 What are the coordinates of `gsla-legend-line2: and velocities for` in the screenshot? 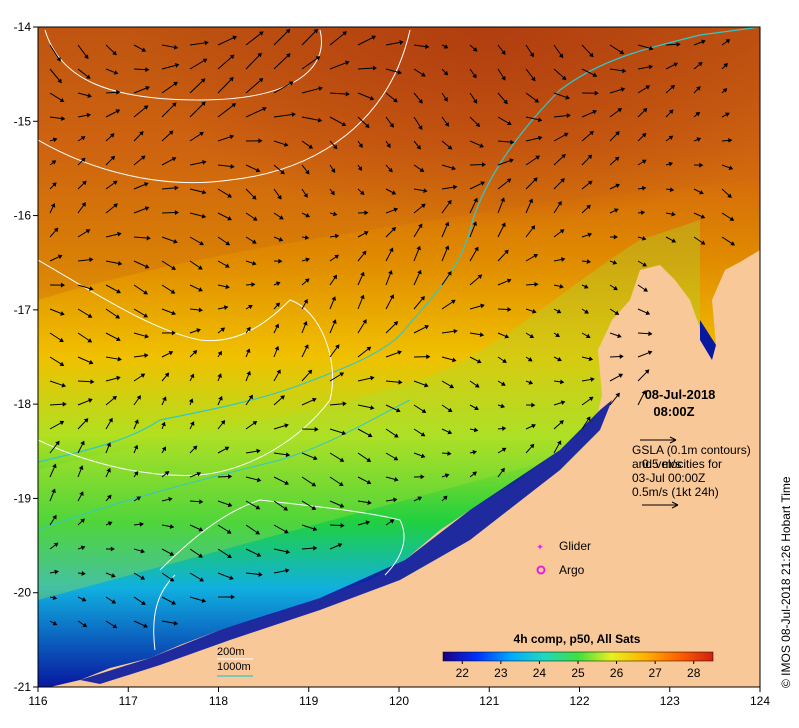 It's located at (677, 464).